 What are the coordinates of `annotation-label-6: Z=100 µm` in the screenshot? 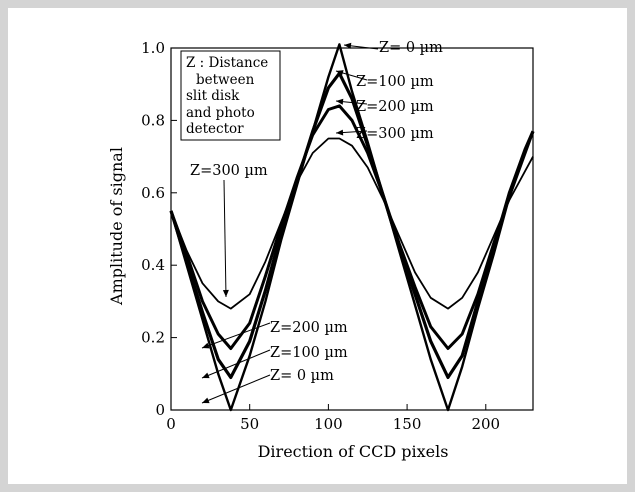 It's located at (309, 353).